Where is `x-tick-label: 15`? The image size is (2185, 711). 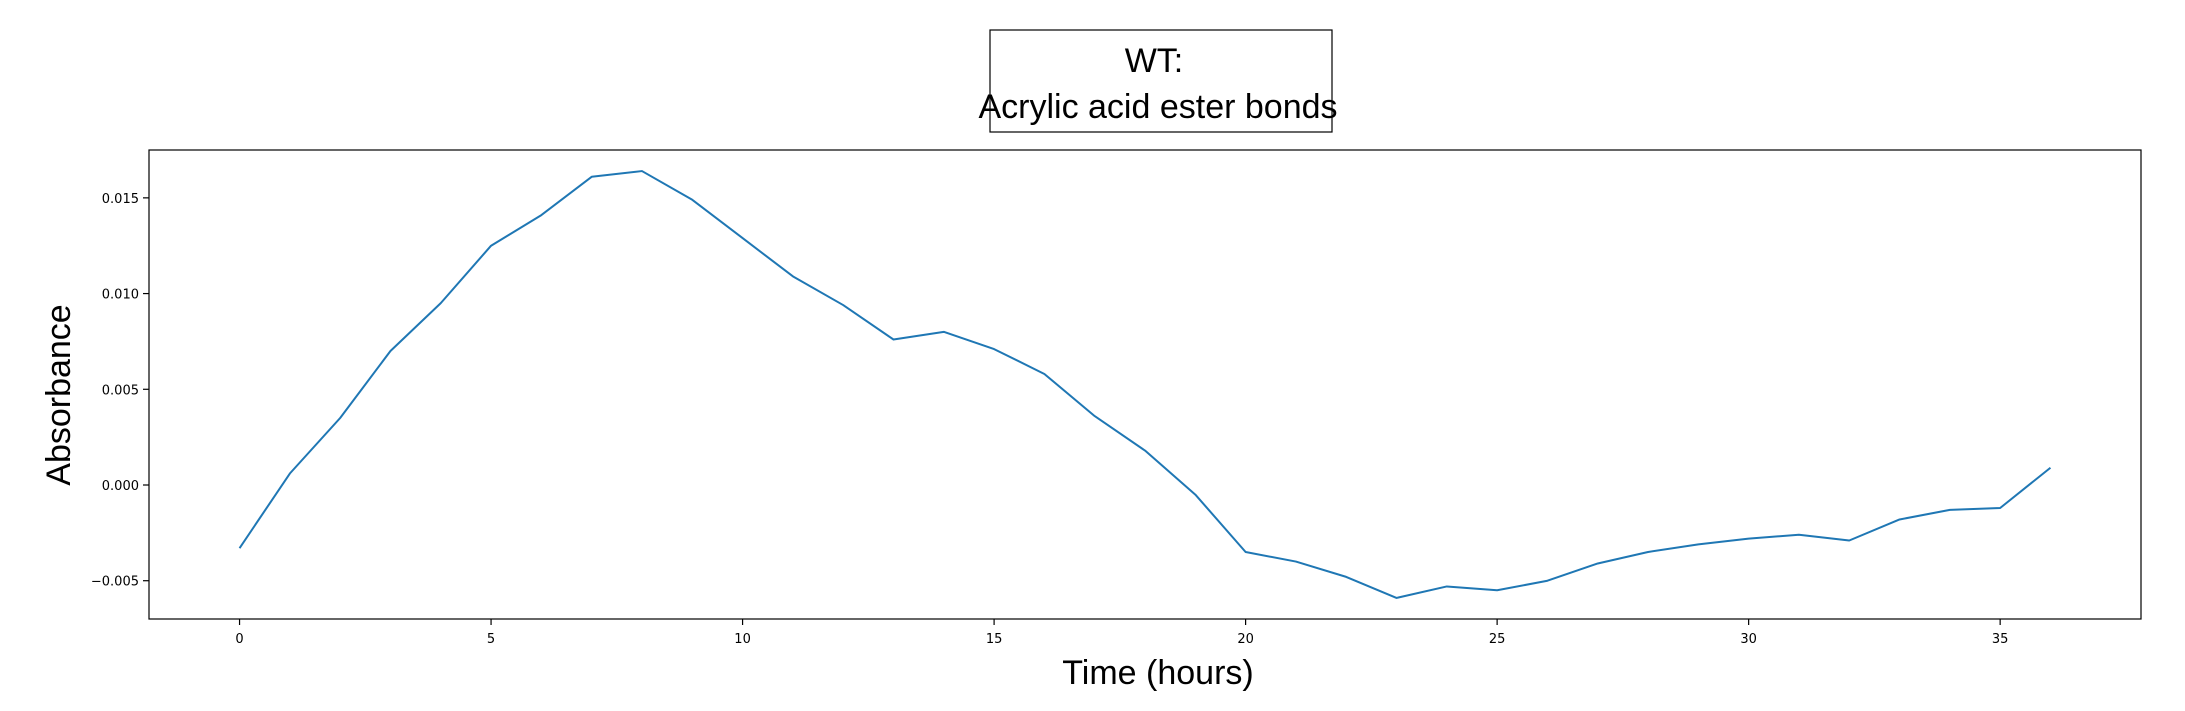
x-tick-label: 15 is located at coordinates (994, 639).